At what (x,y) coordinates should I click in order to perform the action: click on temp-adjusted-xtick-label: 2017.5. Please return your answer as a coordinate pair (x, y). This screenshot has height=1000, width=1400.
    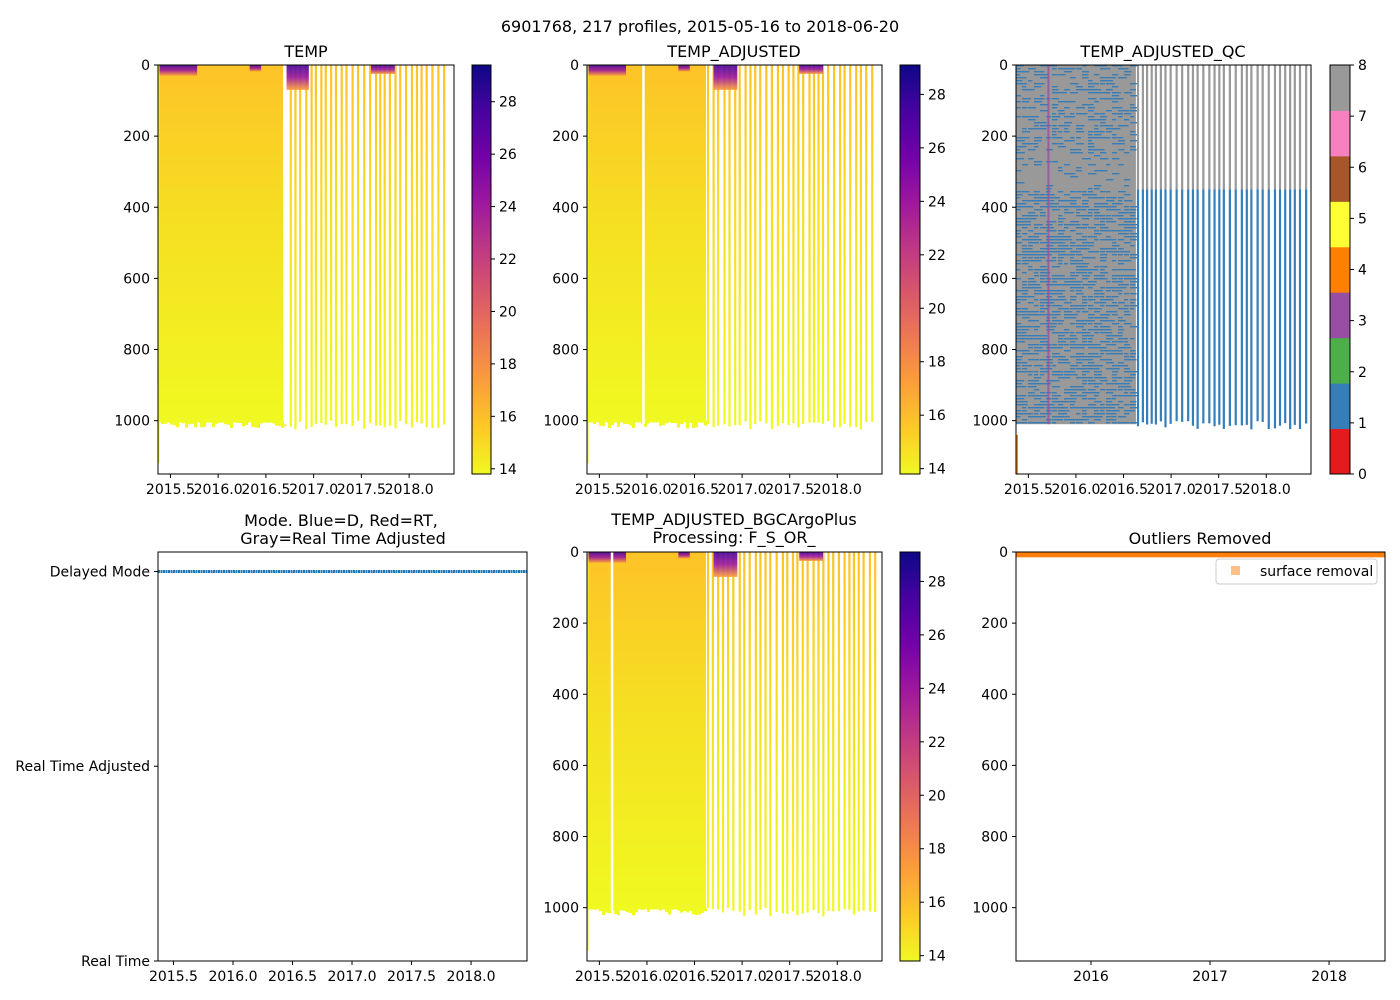
    Looking at the image, I should click on (789, 490).